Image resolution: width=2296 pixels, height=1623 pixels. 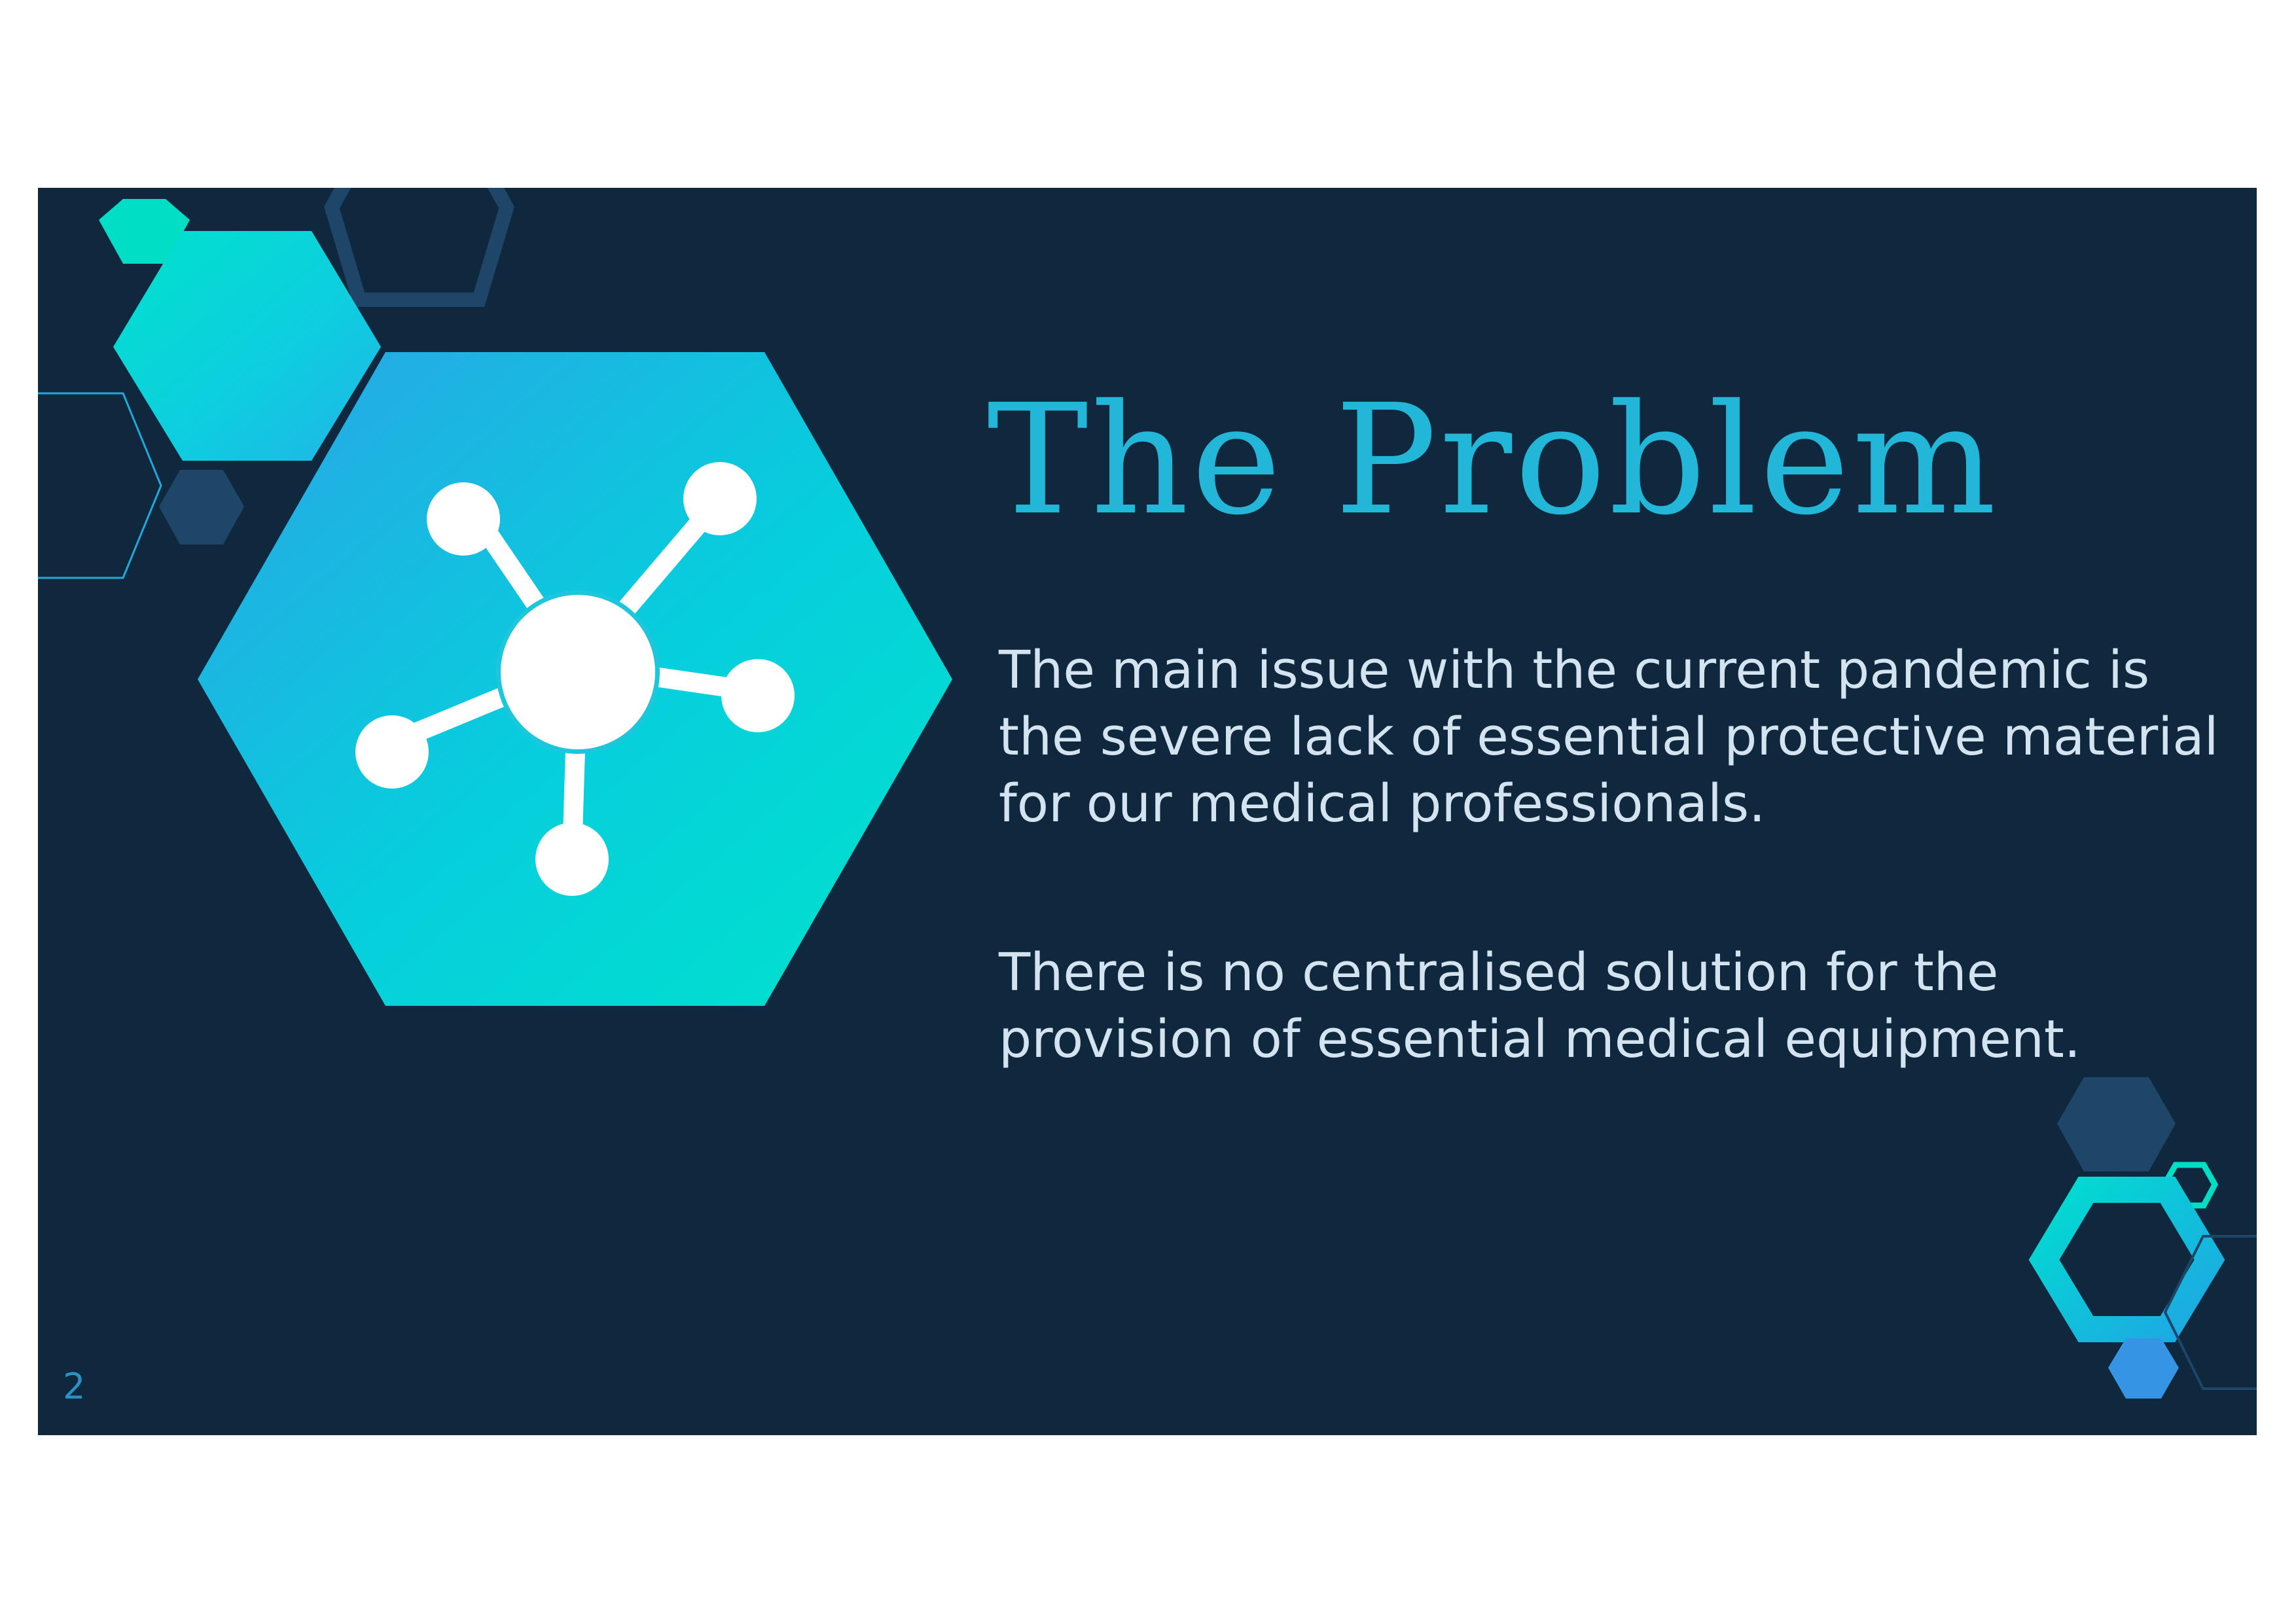 What do you see at coordinates (1493, 460) in the screenshot?
I see `slide-title: The Problem` at bounding box center [1493, 460].